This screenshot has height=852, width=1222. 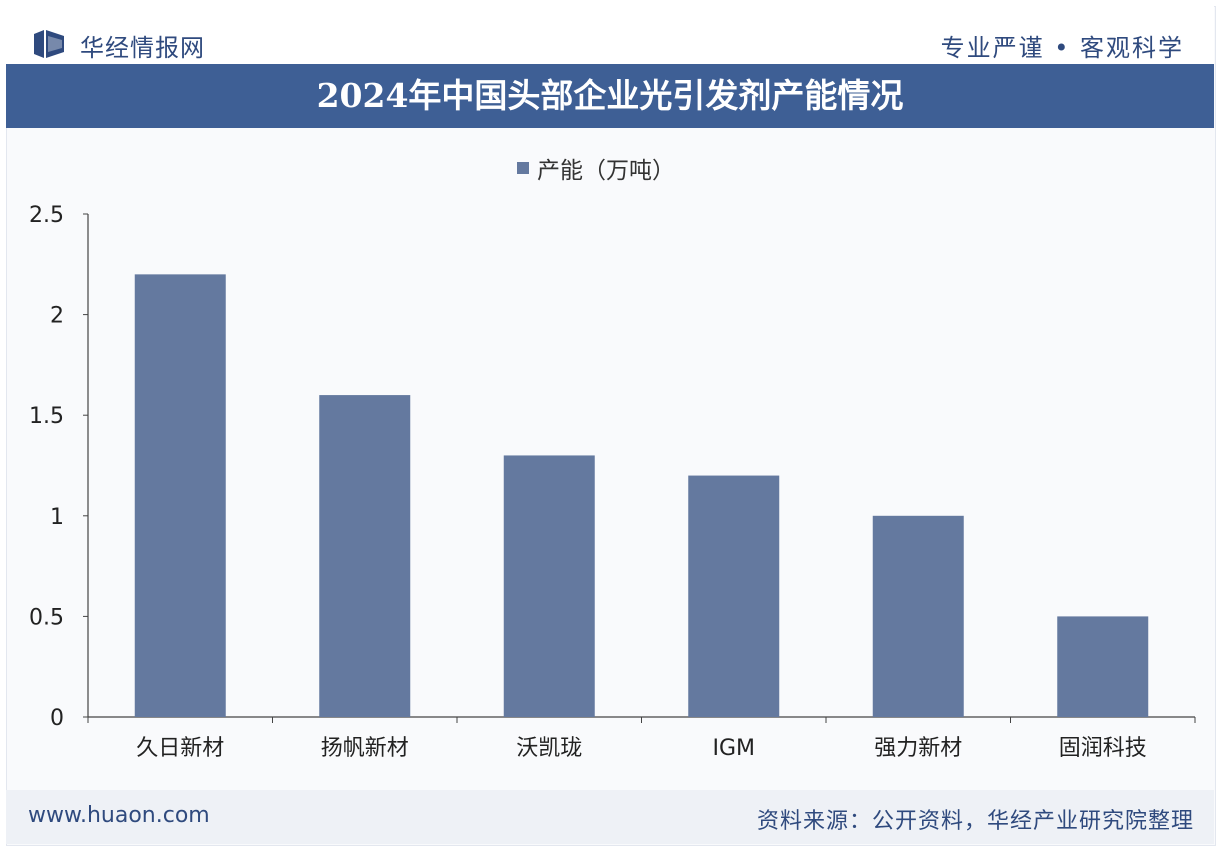 I want to click on website-link: www.huaon.com, so click(x=119, y=815).